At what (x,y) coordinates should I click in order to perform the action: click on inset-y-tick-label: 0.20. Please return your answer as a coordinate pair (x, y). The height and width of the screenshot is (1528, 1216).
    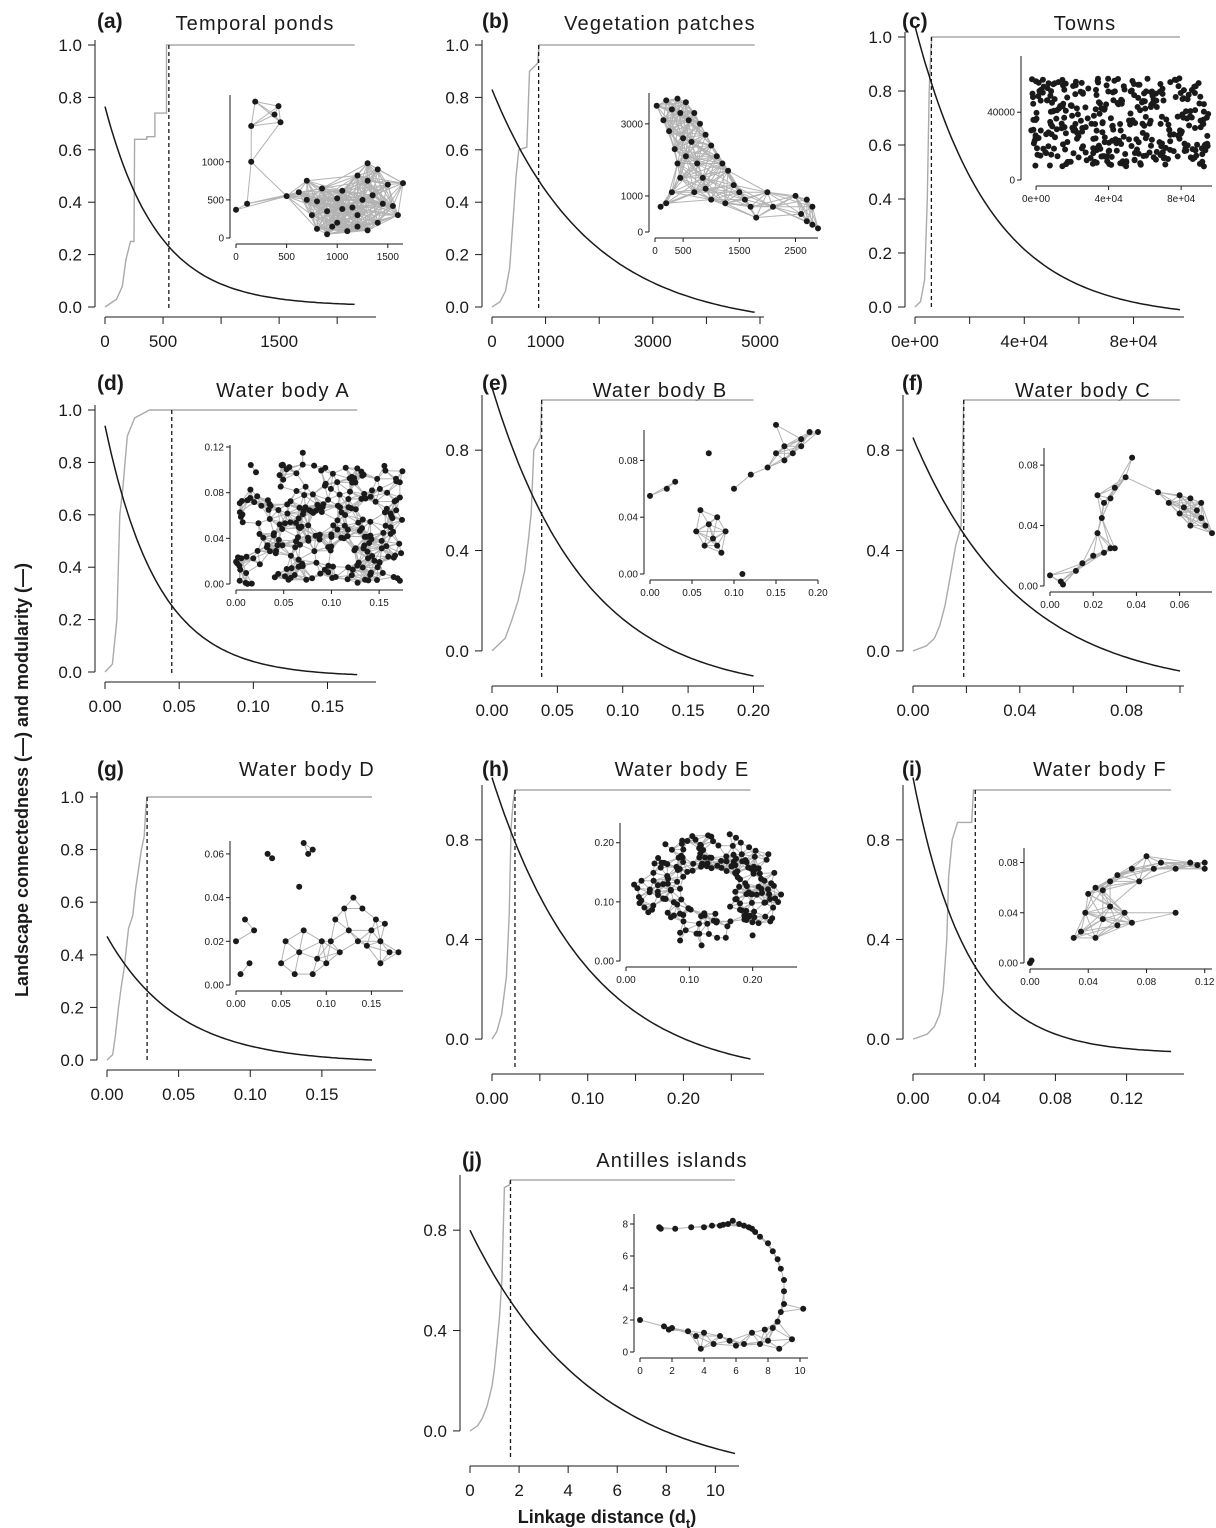
    Looking at the image, I should click on (605, 843).